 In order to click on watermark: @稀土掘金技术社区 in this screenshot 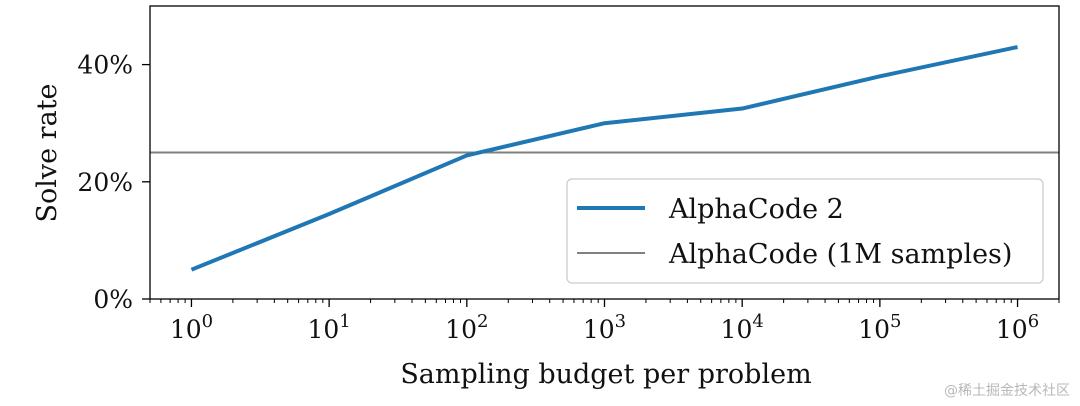, I will do `click(1007, 391)`.